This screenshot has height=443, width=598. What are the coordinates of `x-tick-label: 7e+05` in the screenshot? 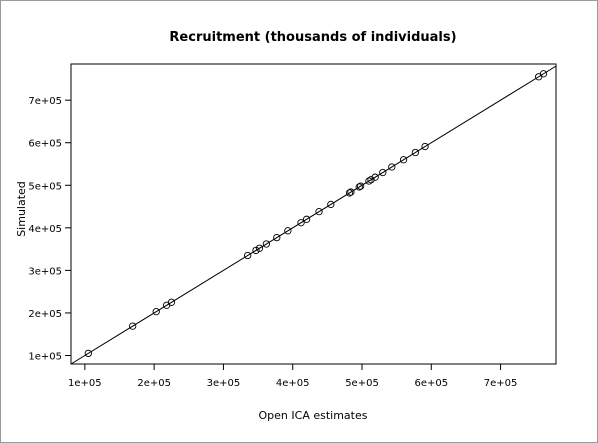 It's located at (501, 383).